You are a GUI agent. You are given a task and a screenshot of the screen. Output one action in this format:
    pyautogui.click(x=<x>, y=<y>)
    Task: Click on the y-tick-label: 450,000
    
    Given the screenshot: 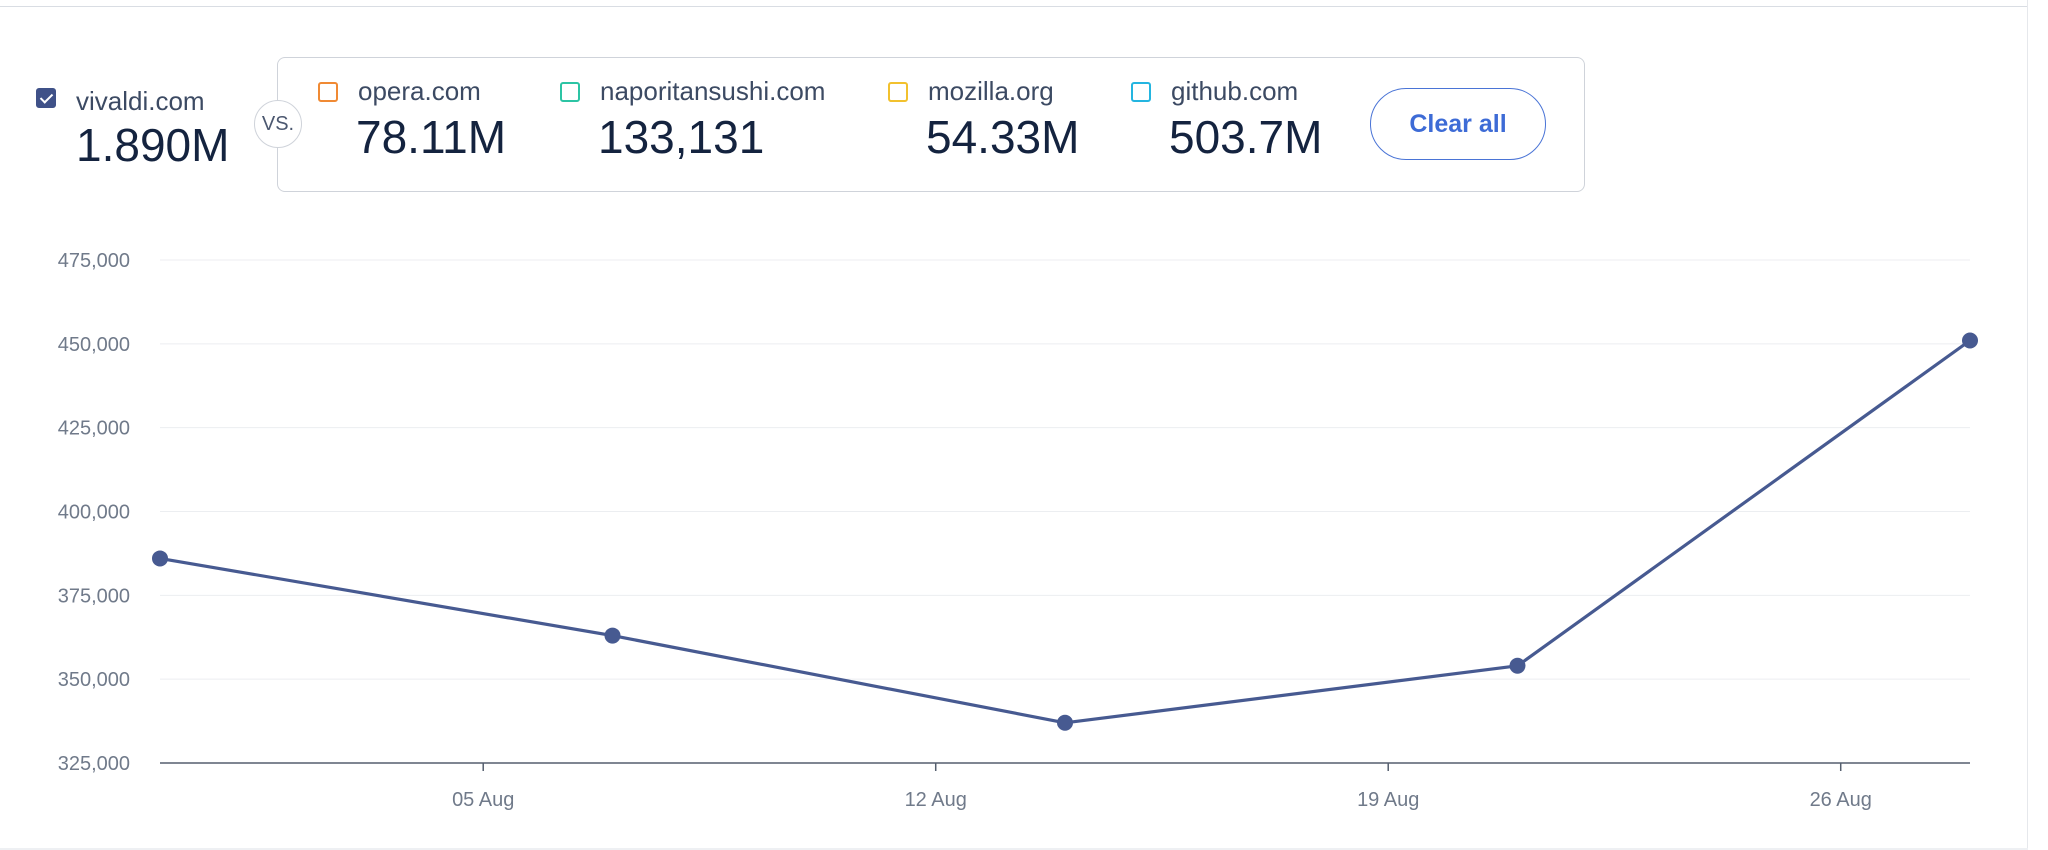 What is the action you would take?
    pyautogui.click(x=94, y=345)
    